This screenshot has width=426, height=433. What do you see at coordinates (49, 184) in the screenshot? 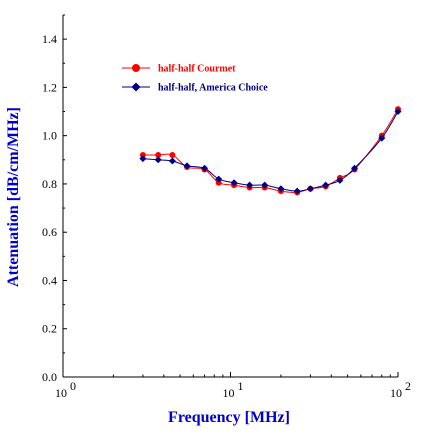
I see `y-tick-label: 0.8` at bounding box center [49, 184].